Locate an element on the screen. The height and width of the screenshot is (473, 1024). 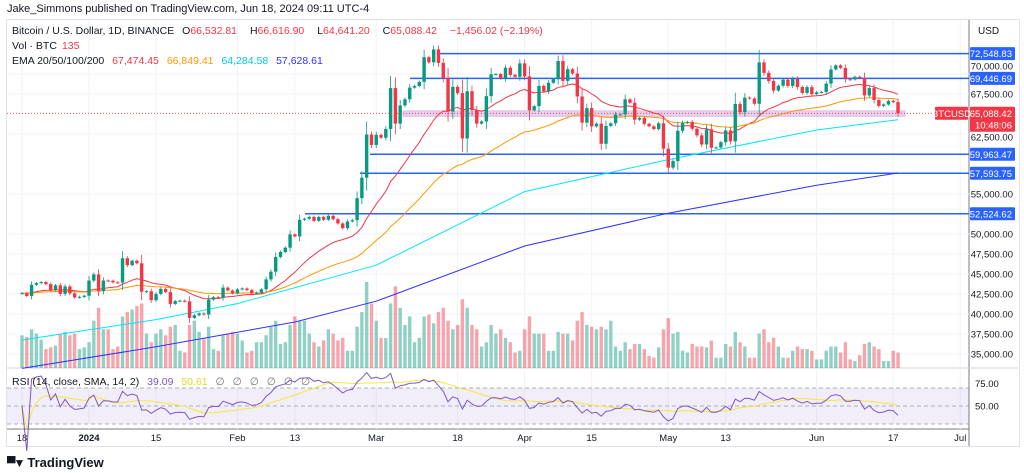
rsi-line is located at coordinates (460, 411).